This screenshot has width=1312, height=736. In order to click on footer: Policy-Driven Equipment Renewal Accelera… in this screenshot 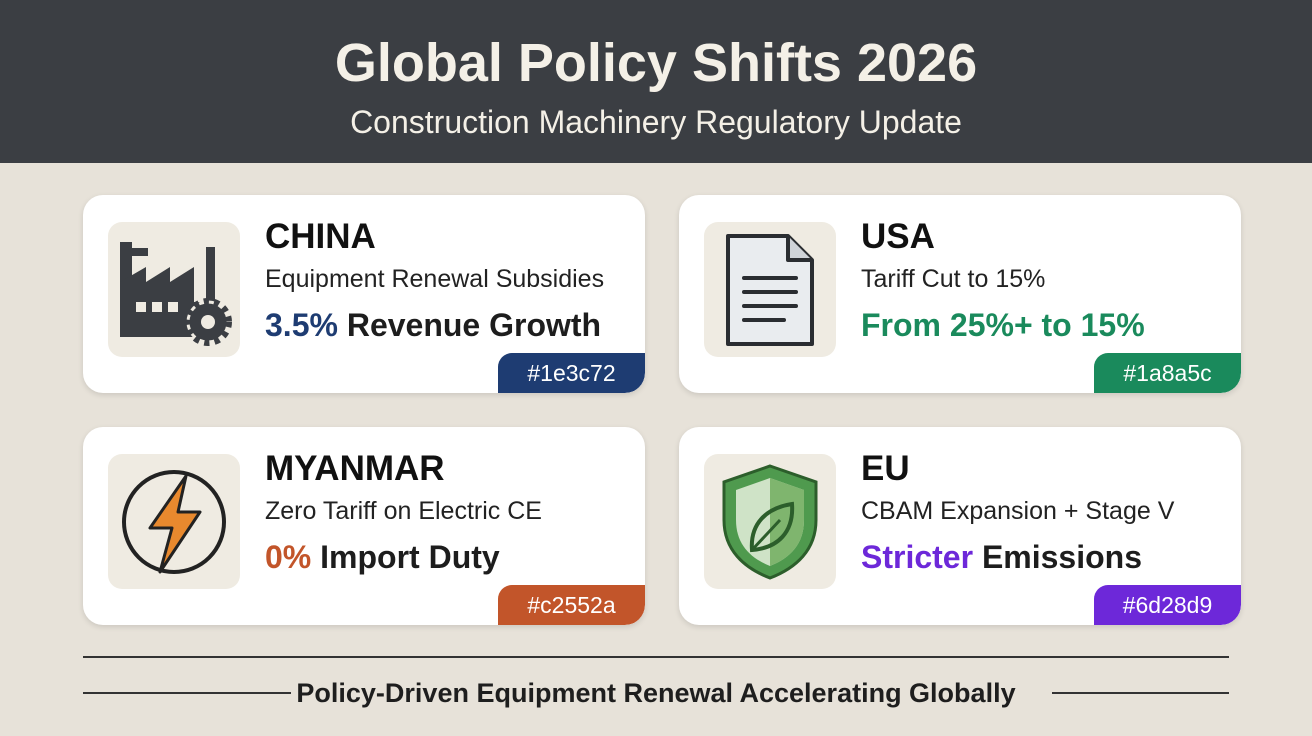, I will do `click(656, 693)`.